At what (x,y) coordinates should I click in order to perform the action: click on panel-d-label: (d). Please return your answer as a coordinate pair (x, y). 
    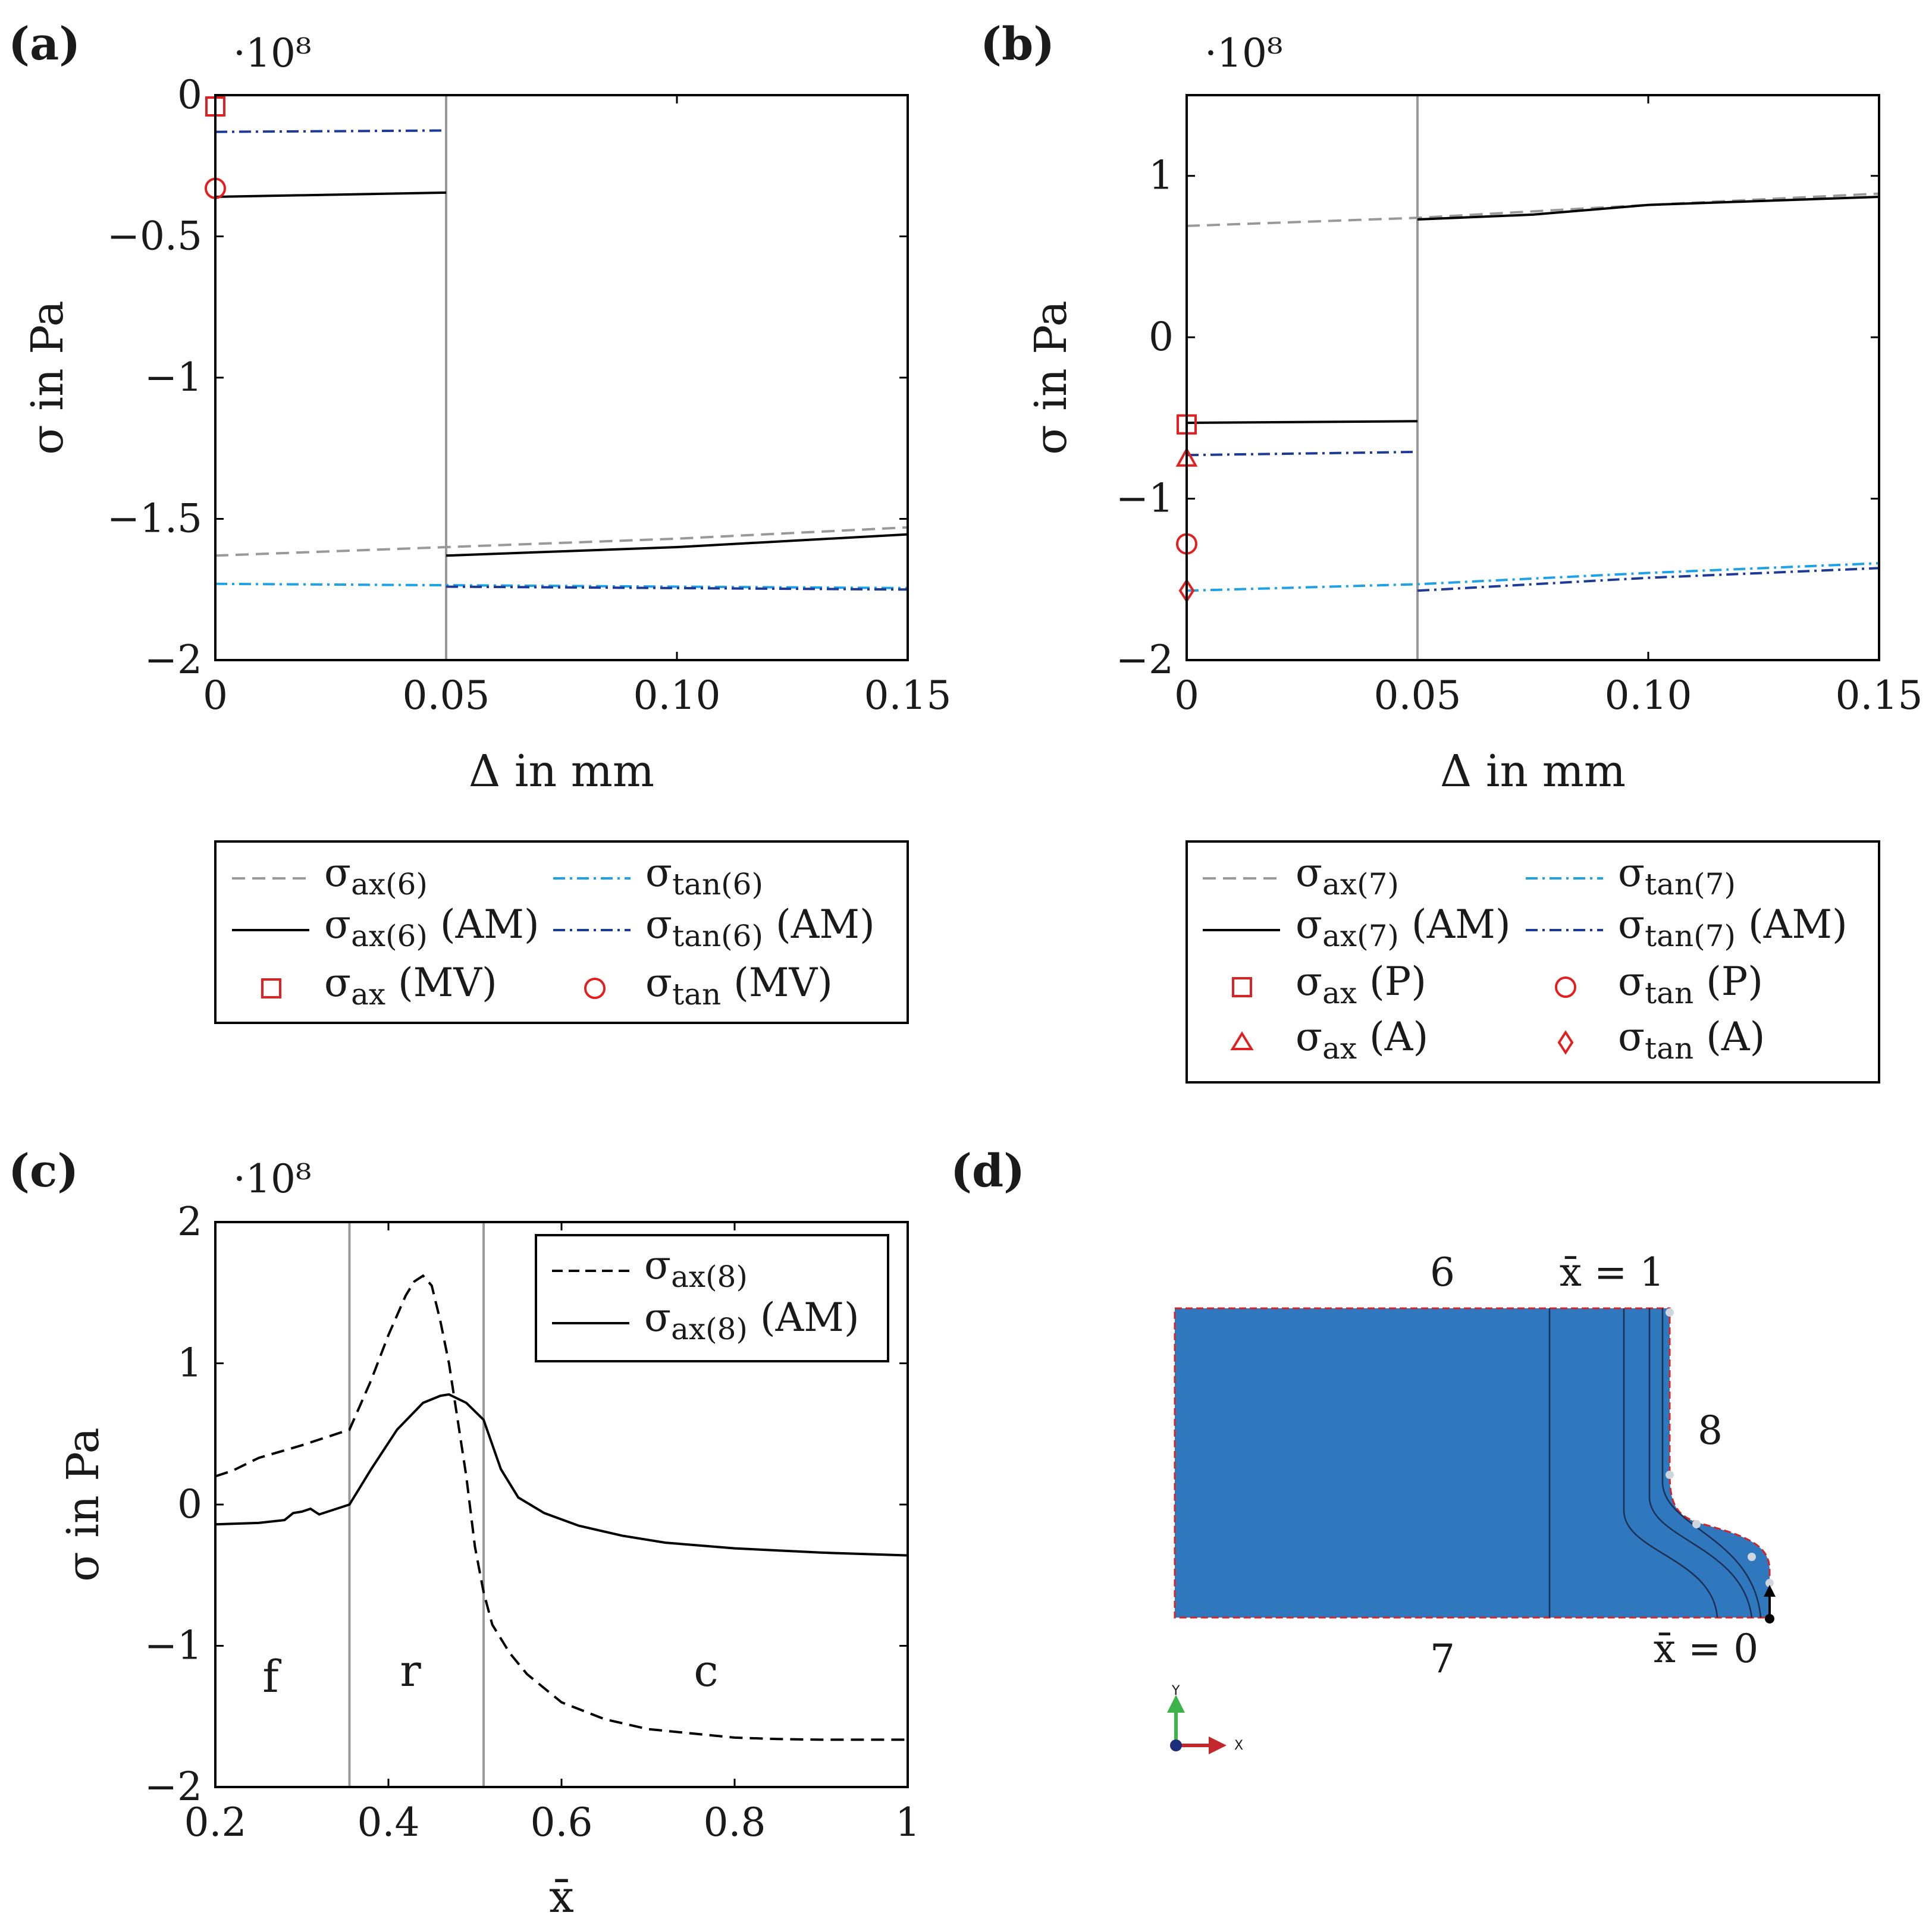
    Looking at the image, I should click on (988, 1170).